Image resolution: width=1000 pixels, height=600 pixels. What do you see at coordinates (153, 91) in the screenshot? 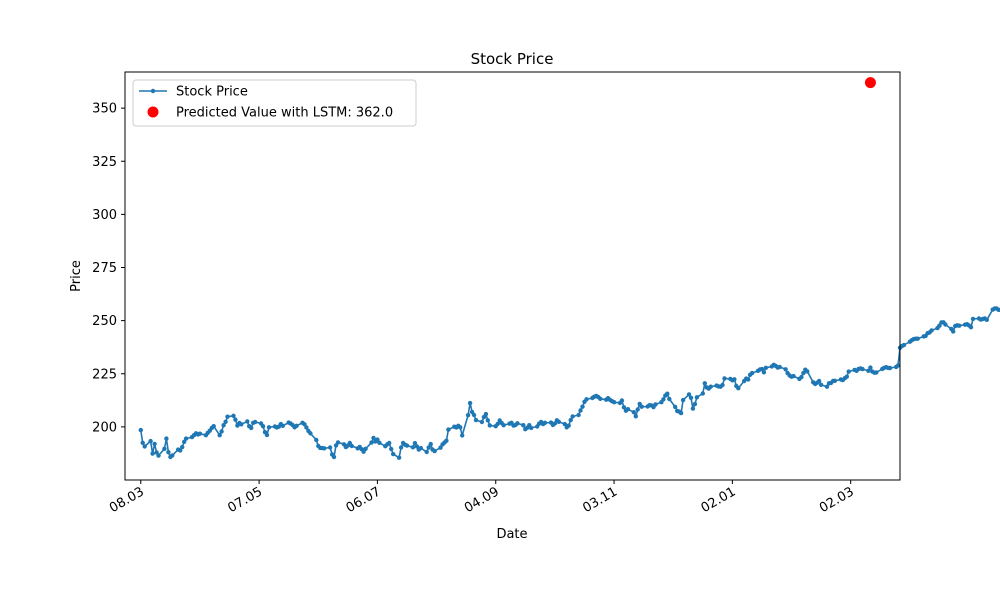
I see `legend-marker-swatch` at bounding box center [153, 91].